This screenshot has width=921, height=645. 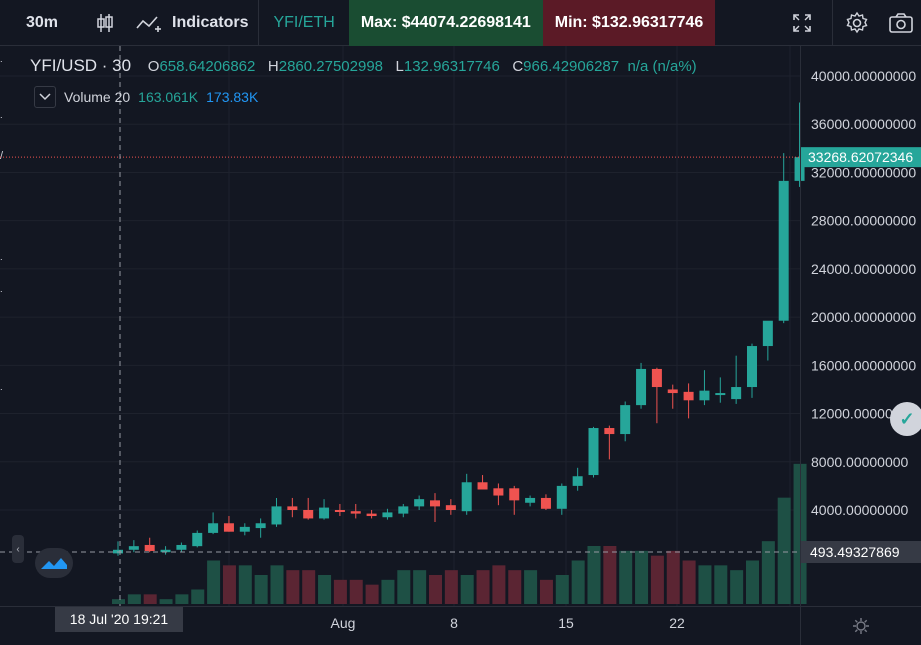 I want to click on screenshot-button, so click(x=901, y=23).